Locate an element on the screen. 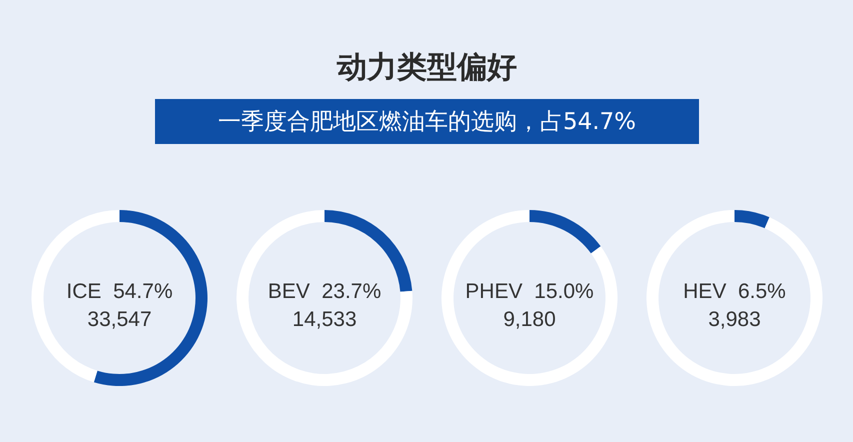 This screenshot has height=442, width=853. text: 3,983 is located at coordinates (734, 319).